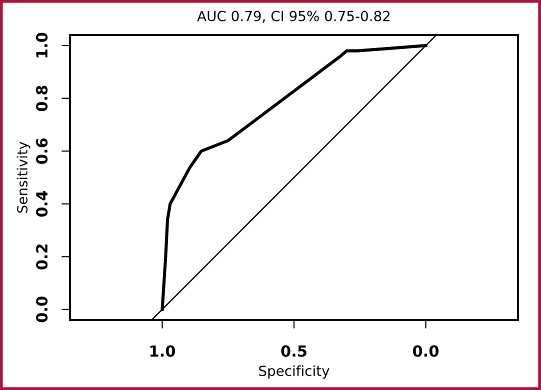 This screenshot has height=390, width=541. What do you see at coordinates (42, 45) in the screenshot?
I see `y-tick-label: 1.0` at bounding box center [42, 45].